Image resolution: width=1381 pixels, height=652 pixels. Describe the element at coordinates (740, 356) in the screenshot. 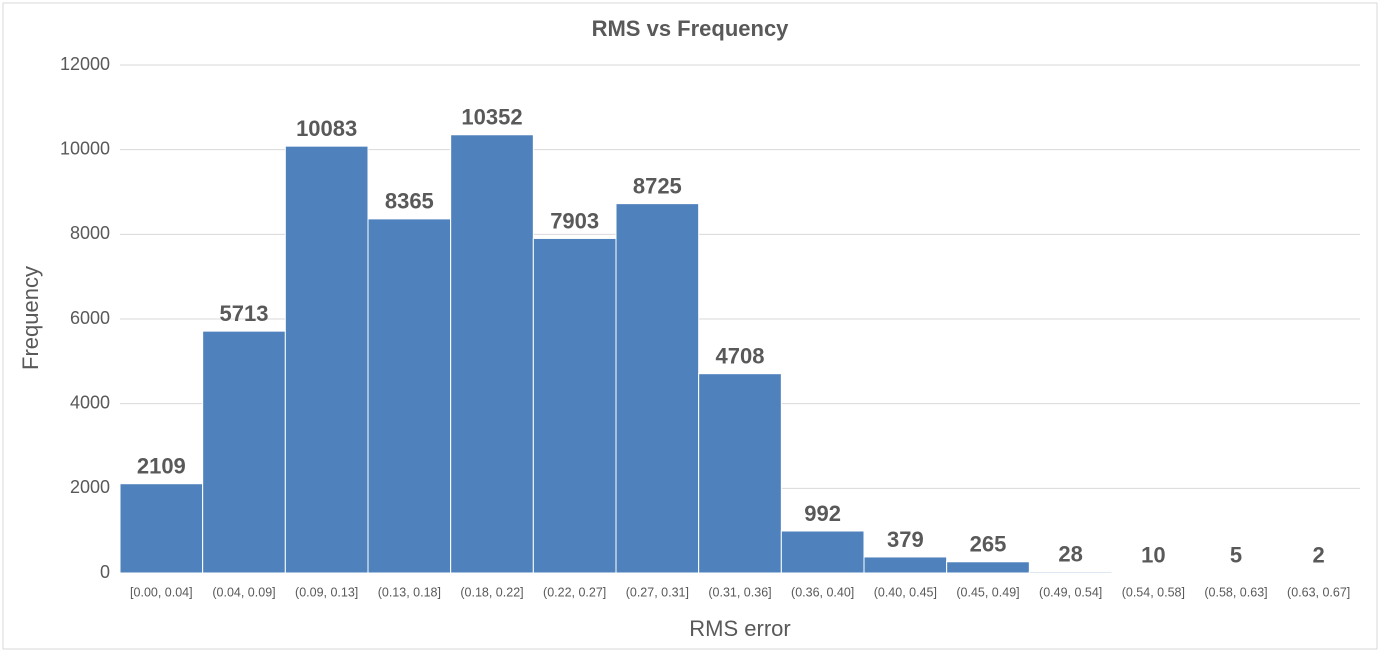

I see `data-label: 4708` at that location.